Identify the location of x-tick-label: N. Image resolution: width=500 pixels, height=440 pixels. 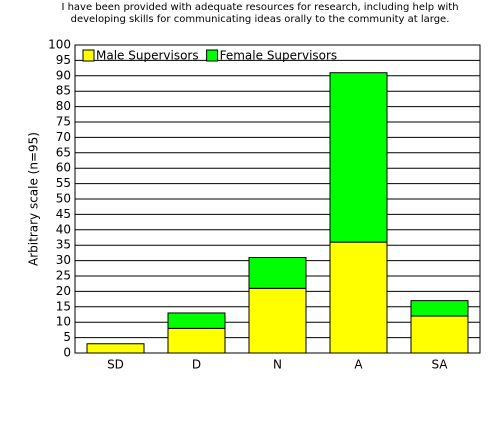
(277, 365).